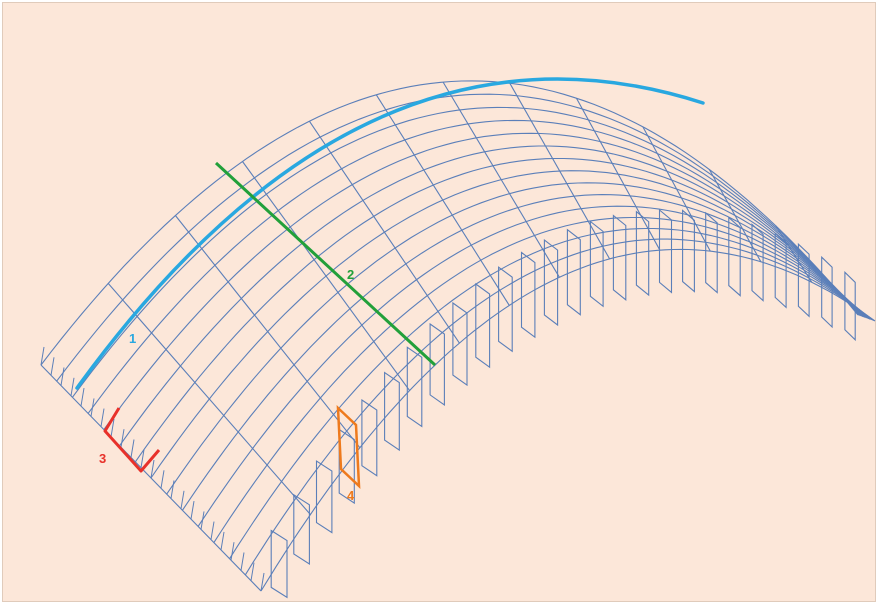 Image resolution: width=878 pixels, height=606 pixels. I want to click on label-2: 2, so click(350, 274).